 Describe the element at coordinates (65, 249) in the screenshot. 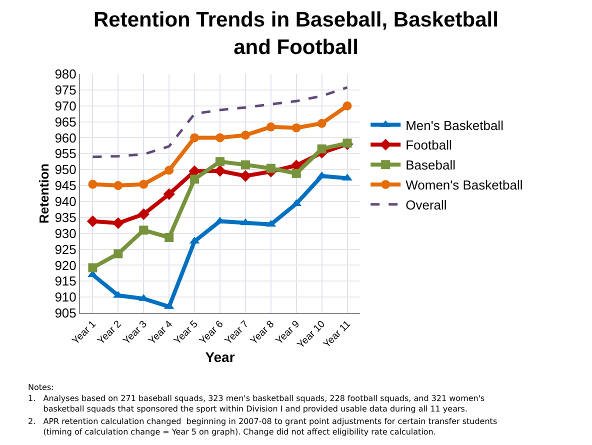

I see `y-tick-label: 925` at that location.